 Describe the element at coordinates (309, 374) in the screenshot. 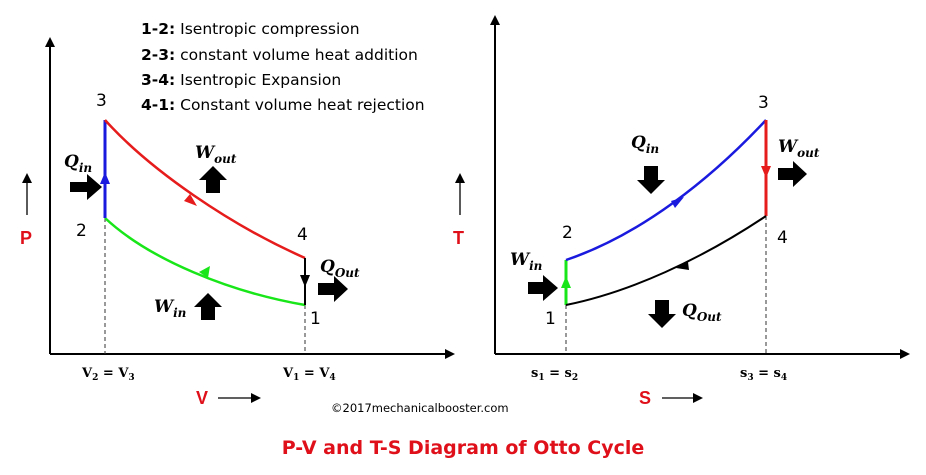

I see `pv-tick-right: V1 = V4` at that location.